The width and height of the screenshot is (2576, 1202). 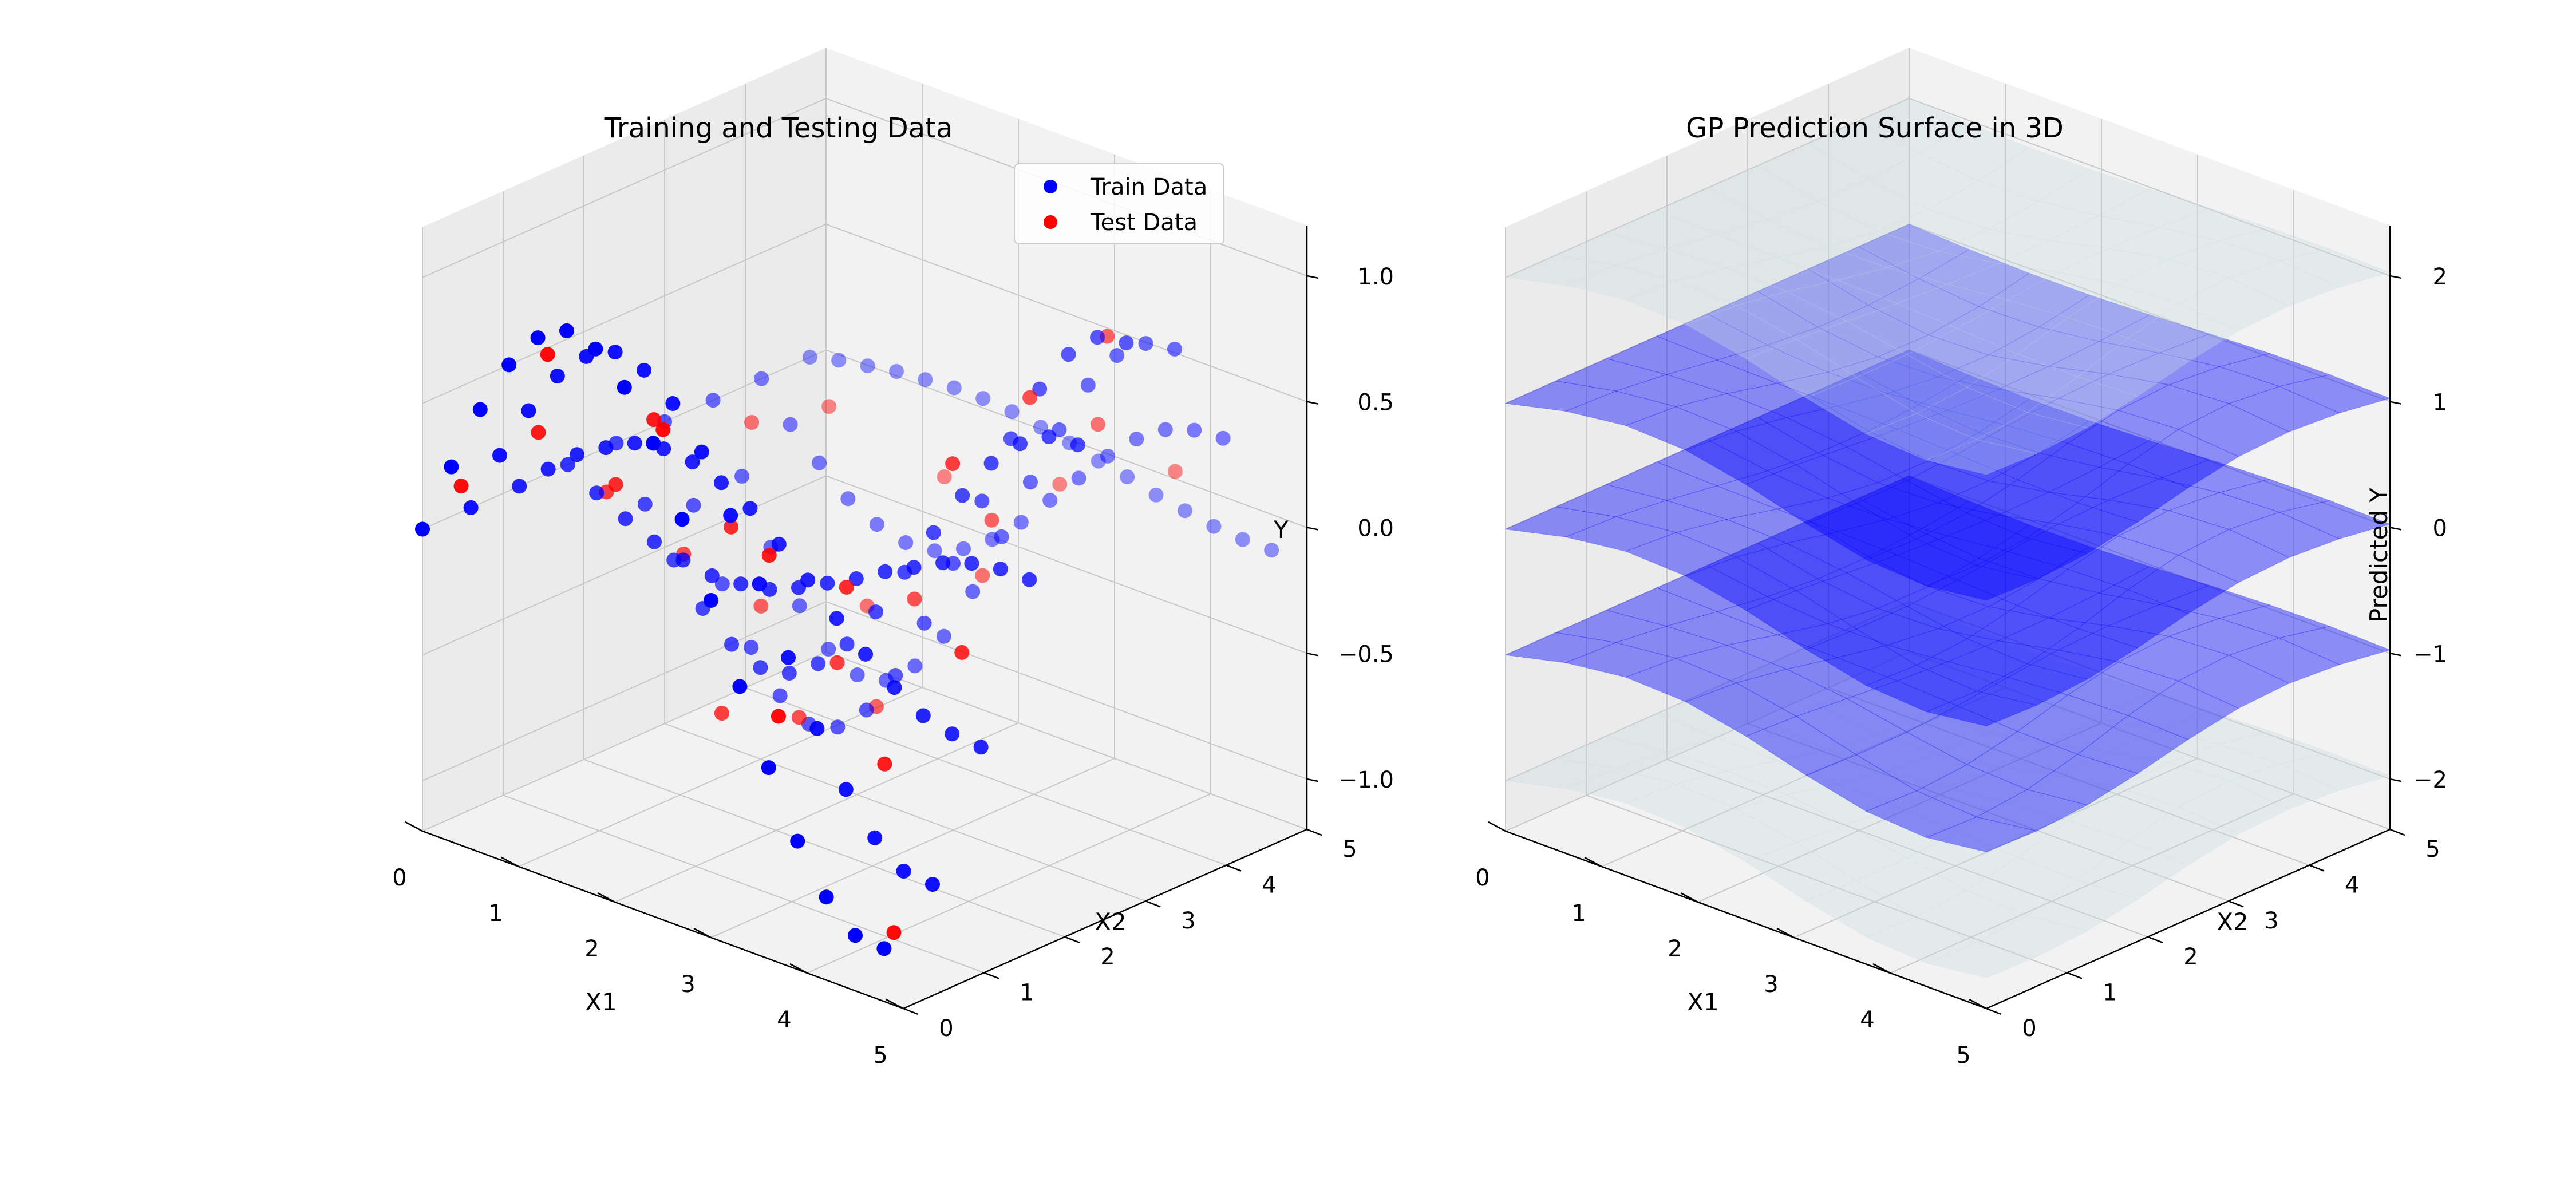 I want to click on z-tick-label: 2, so click(x=2440, y=277).